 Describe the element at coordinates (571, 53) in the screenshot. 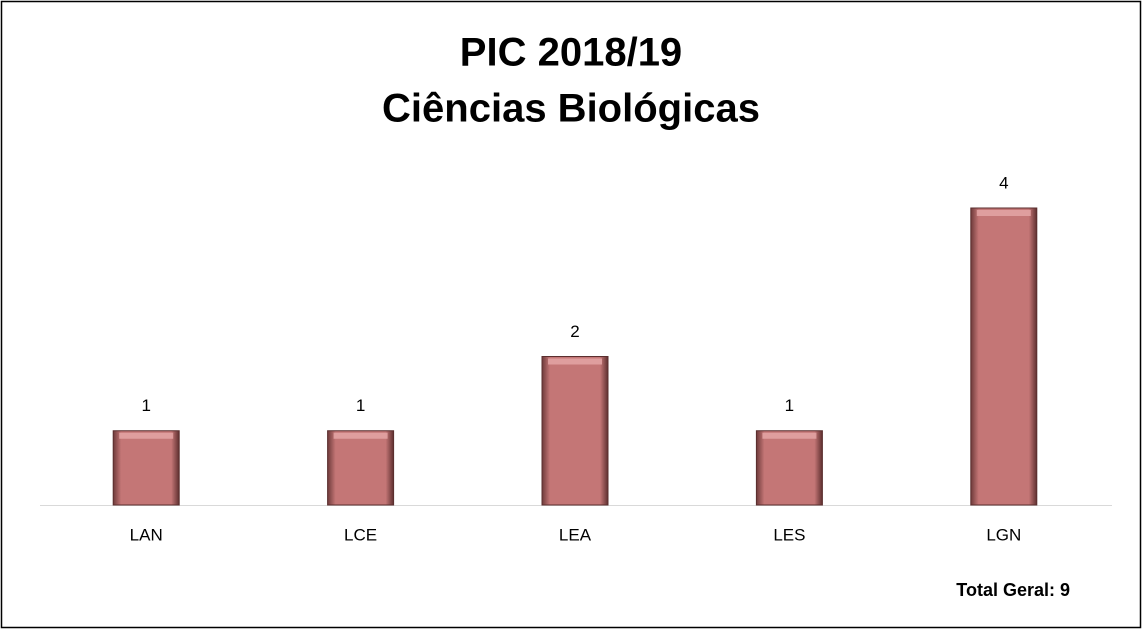

I see `chart-title: PIC 2018/19` at that location.